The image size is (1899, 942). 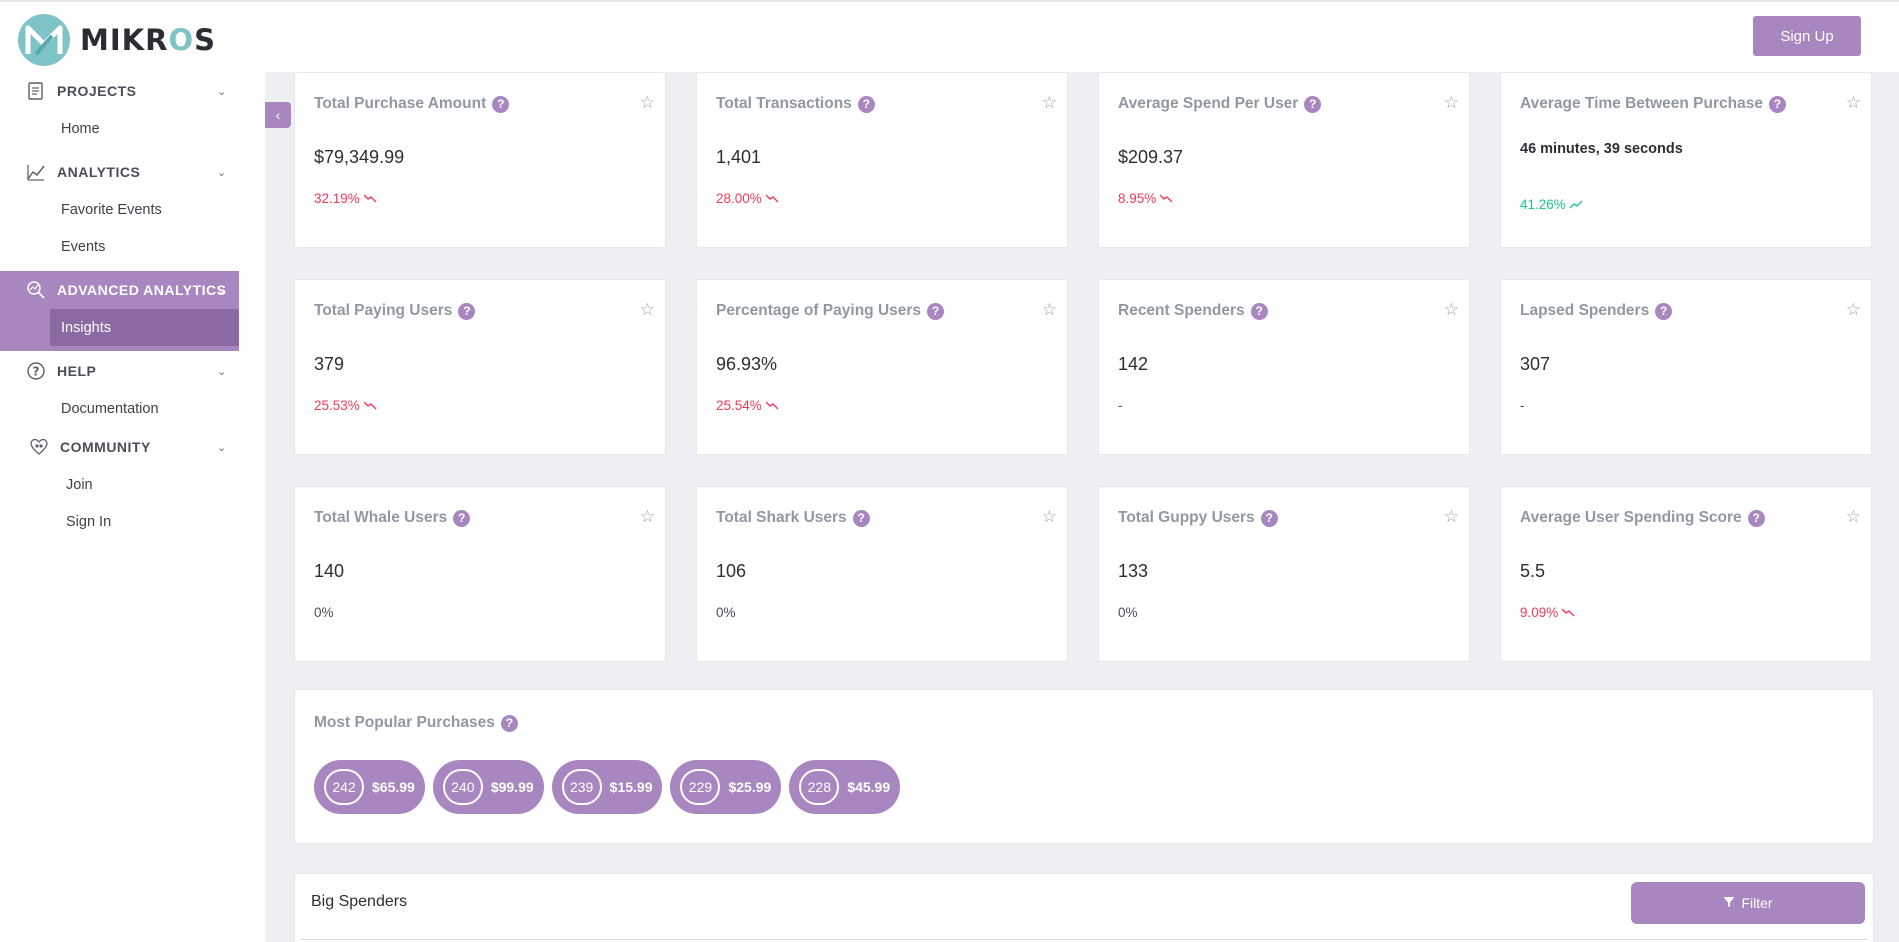 What do you see at coordinates (148, 40) in the screenshot?
I see `brand-name: MIKROS` at bounding box center [148, 40].